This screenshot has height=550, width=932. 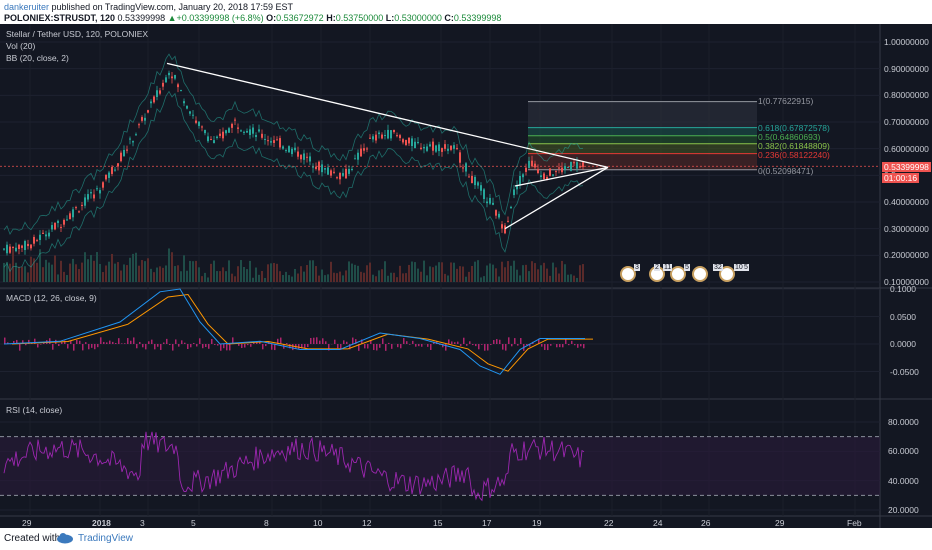 What do you see at coordinates (440, 466) in the screenshot?
I see `rsi-band` at bounding box center [440, 466].